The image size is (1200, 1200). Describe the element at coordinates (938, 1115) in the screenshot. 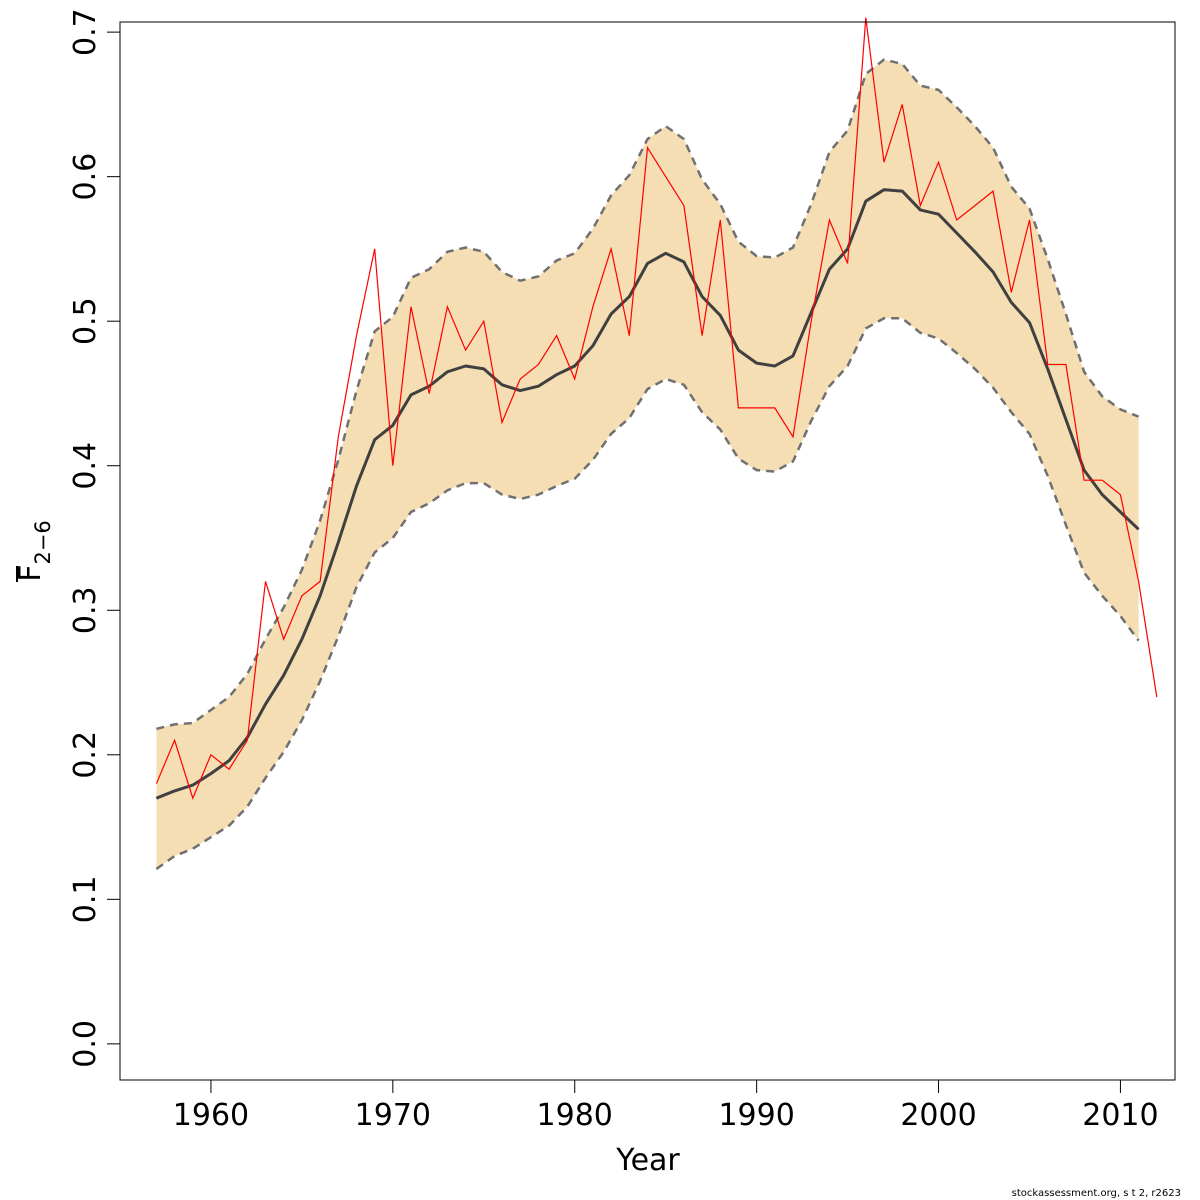

I see `x-tick-label: 2000` at that location.